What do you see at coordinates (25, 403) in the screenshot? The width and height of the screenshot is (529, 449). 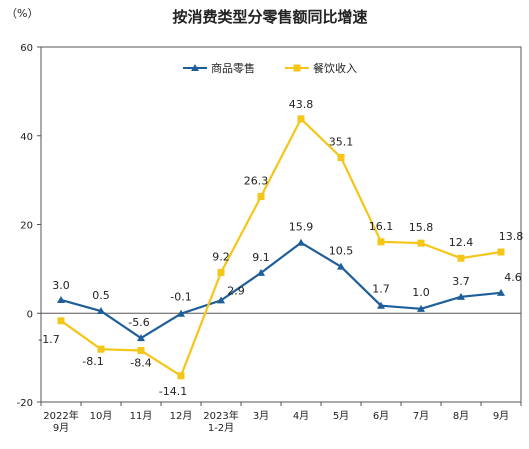 I see `y-tick-label: -20` at bounding box center [25, 403].